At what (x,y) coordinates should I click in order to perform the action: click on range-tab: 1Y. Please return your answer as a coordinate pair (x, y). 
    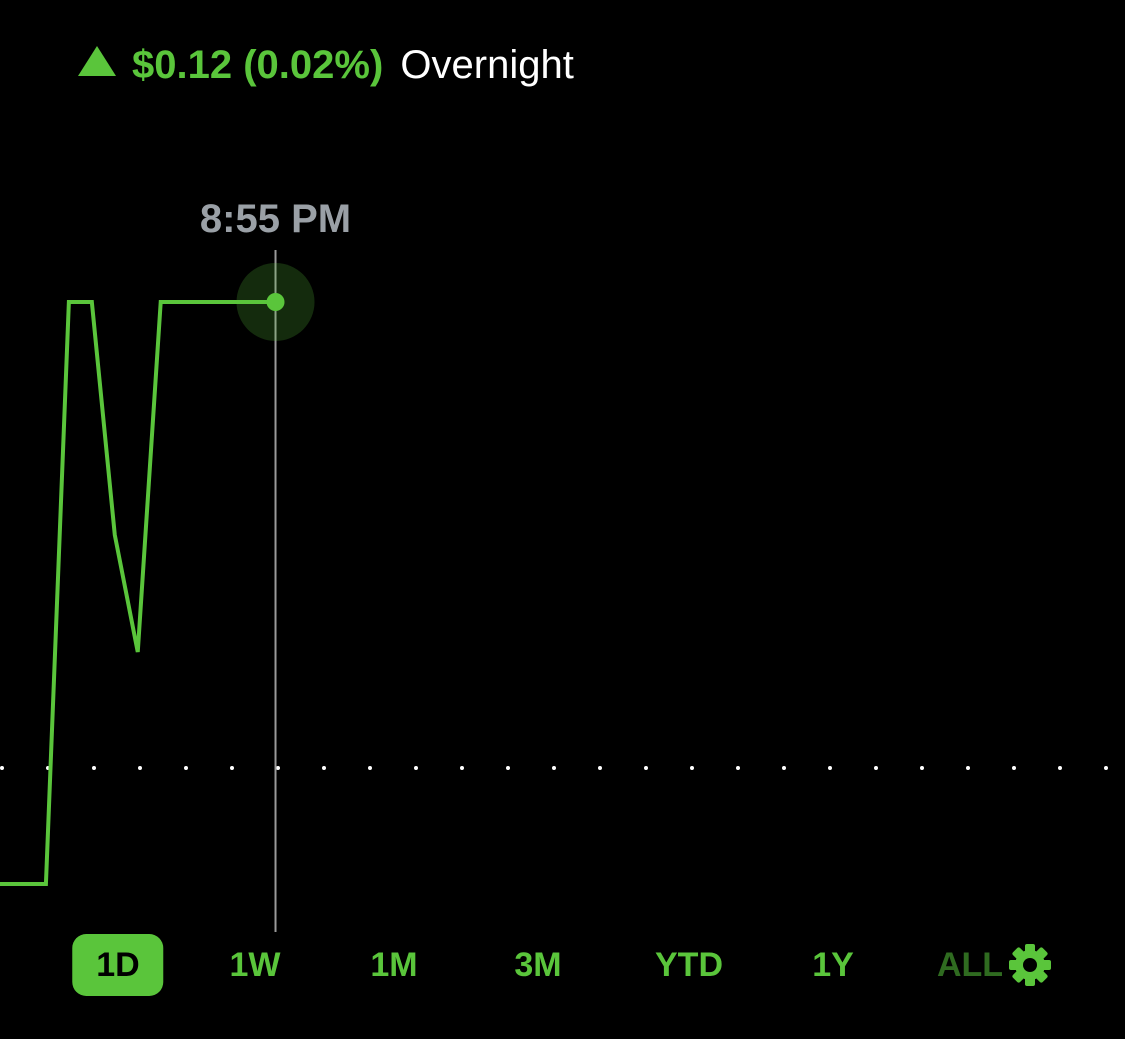
    Looking at the image, I should click on (833, 965).